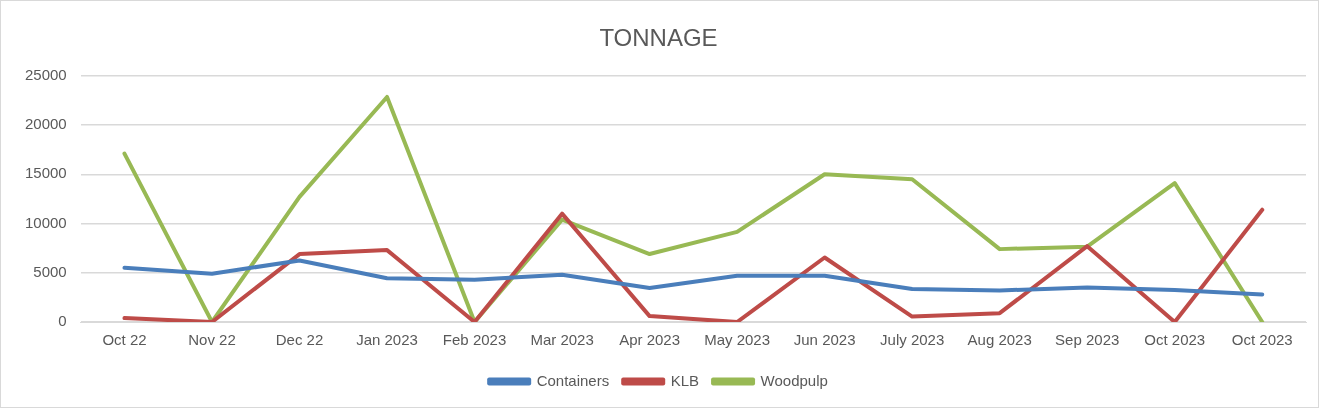 Image resolution: width=1319 pixels, height=408 pixels. What do you see at coordinates (737, 340) in the screenshot?
I see `x-tick-label: May 2023` at bounding box center [737, 340].